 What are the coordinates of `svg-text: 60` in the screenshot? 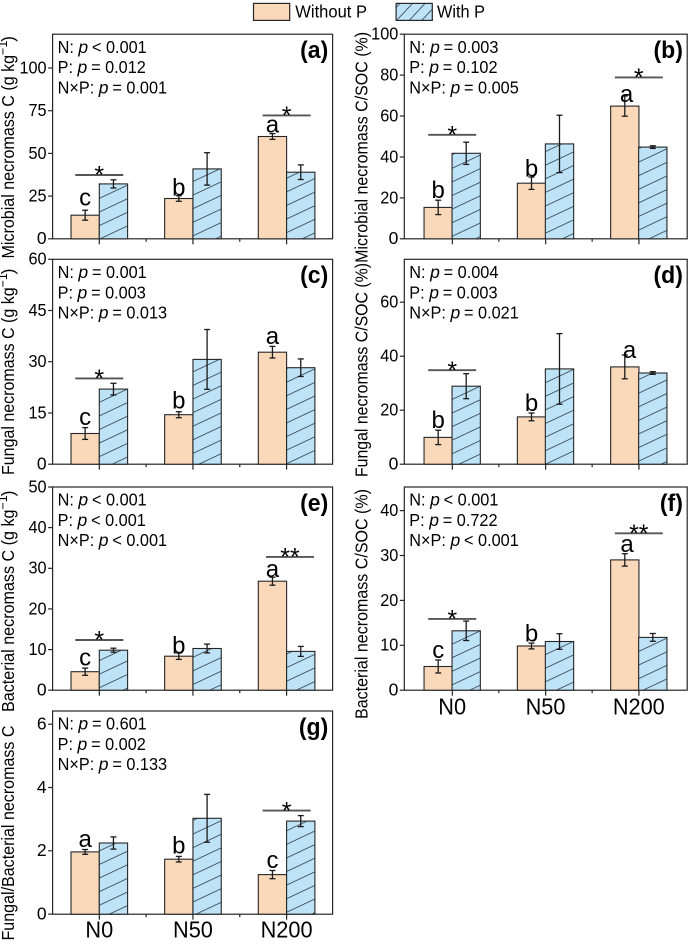 It's located at (389, 302).